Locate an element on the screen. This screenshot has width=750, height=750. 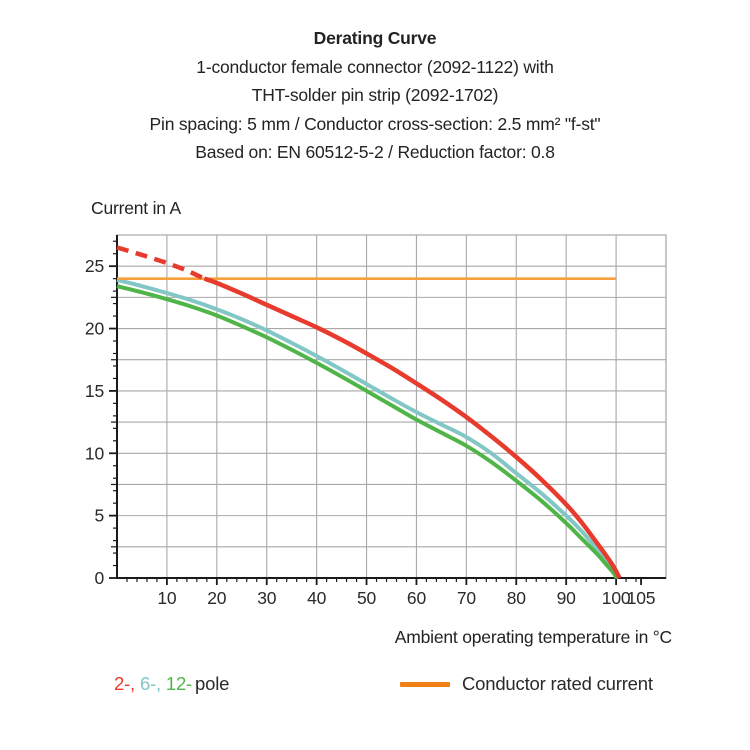
x-axis-label: Ambient operating temperature in °C is located at coordinates (533, 637).